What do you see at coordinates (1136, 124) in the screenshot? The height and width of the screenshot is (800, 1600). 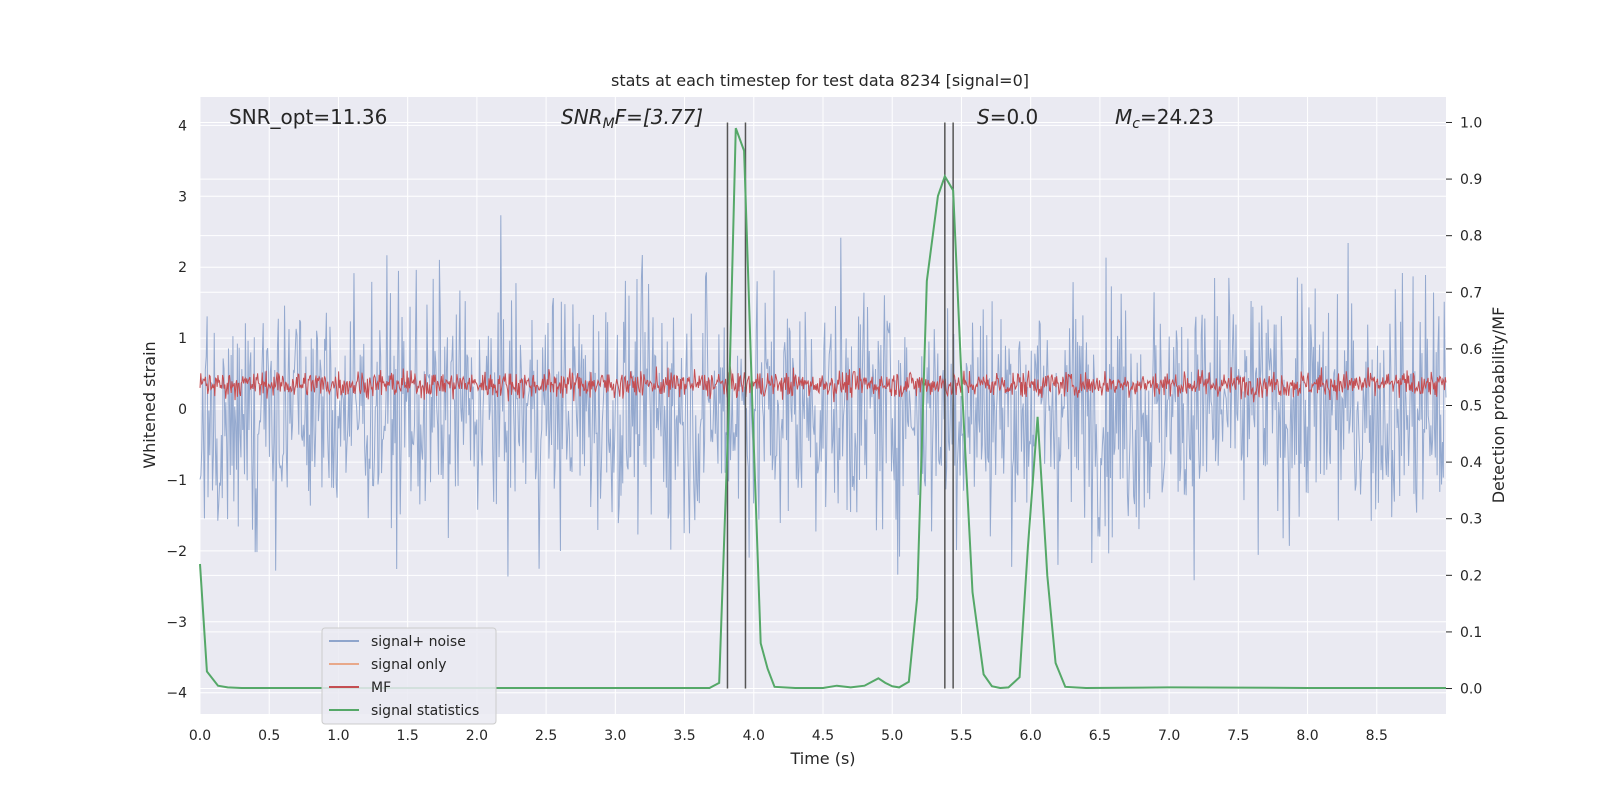 I see `mc-sub: c` at bounding box center [1136, 124].